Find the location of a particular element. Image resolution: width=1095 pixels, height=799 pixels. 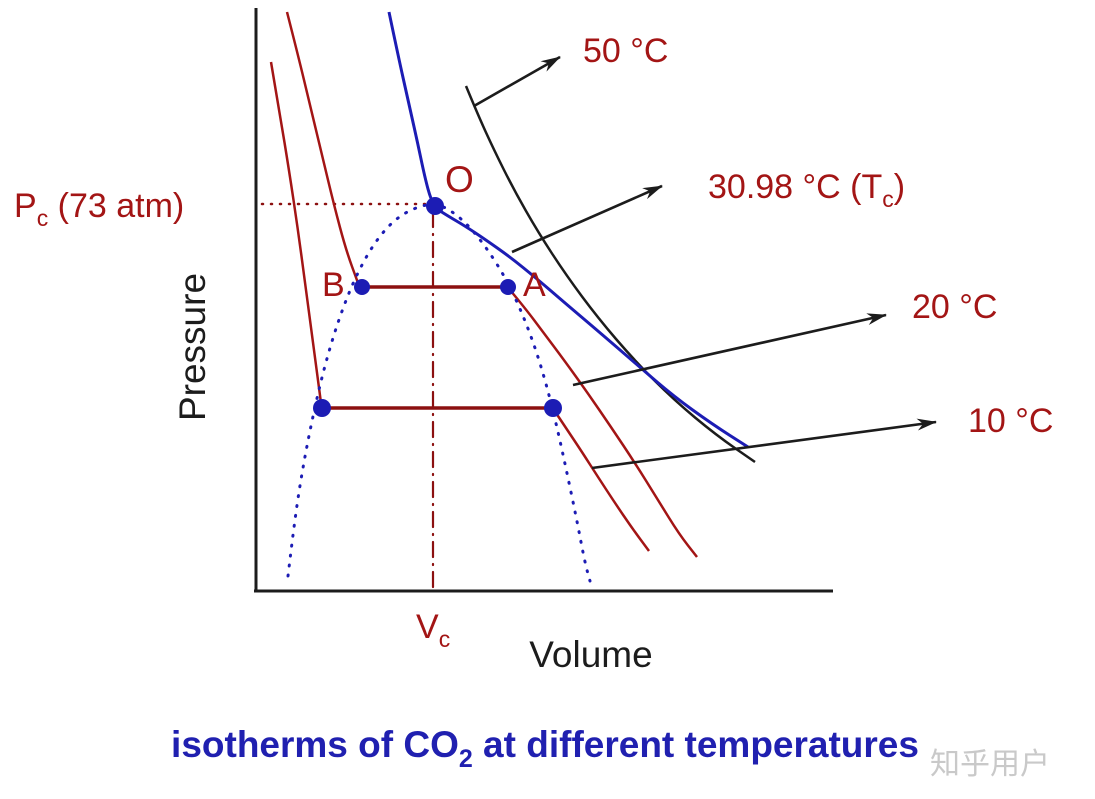

arrow-10c is located at coordinates (764, 444).